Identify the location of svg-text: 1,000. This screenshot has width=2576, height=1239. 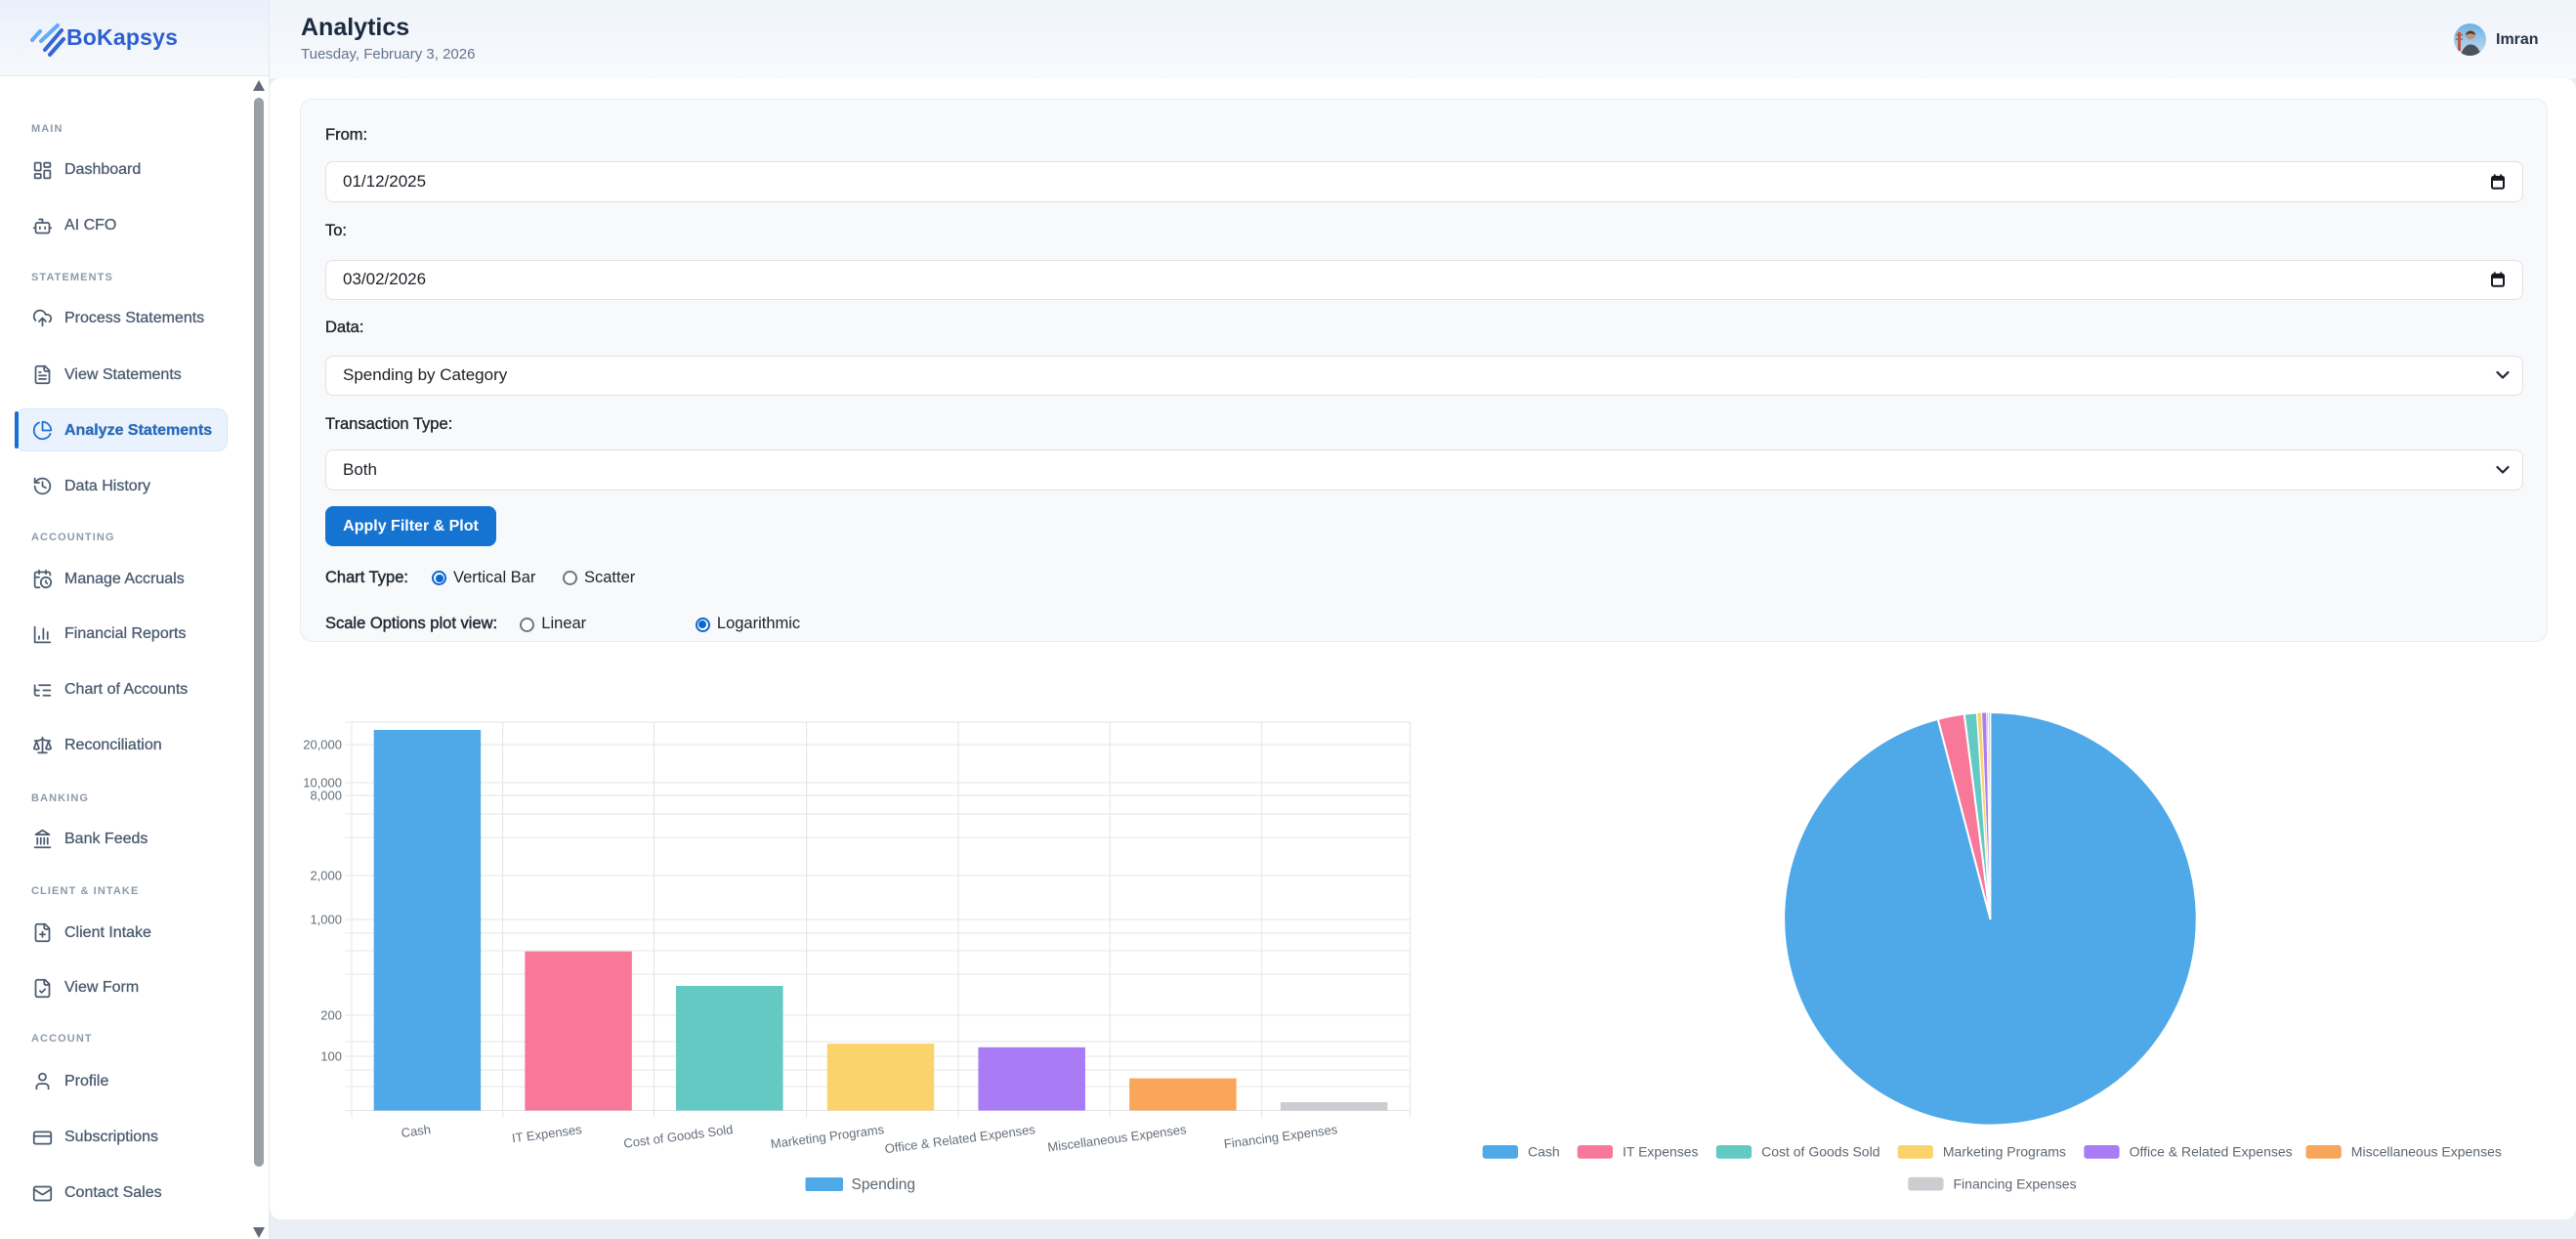
(326, 920).